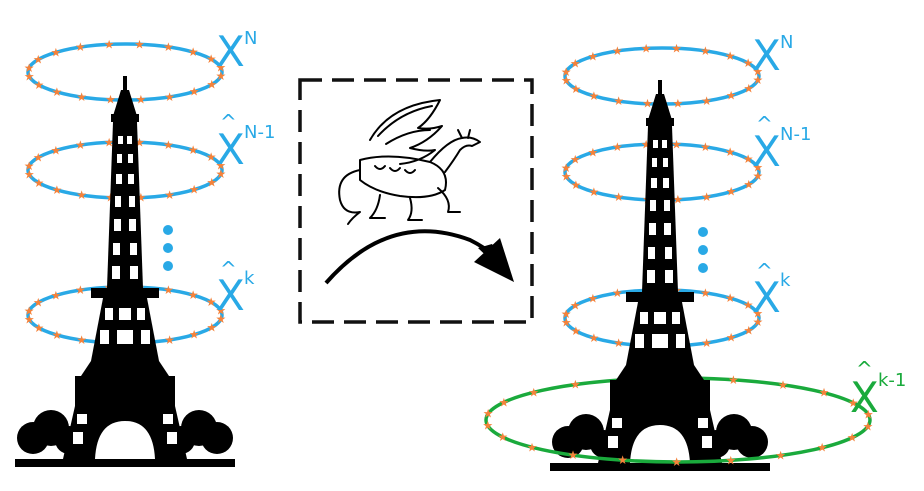 The image size is (924, 491). Describe the element at coordinates (409, 162) in the screenshot. I see `dragon-icon` at that location.